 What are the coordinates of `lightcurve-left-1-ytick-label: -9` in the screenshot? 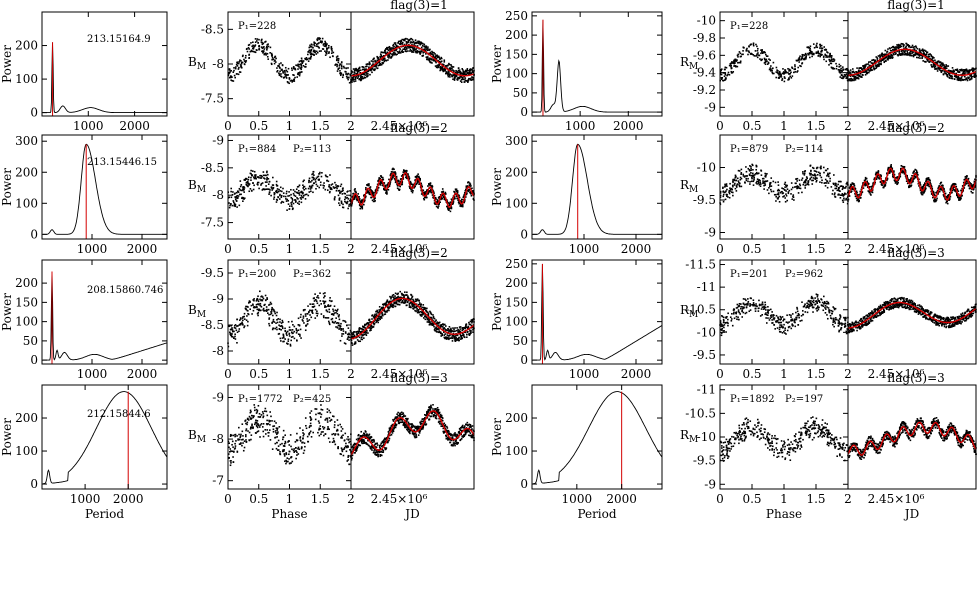 It's located at (218, 140).